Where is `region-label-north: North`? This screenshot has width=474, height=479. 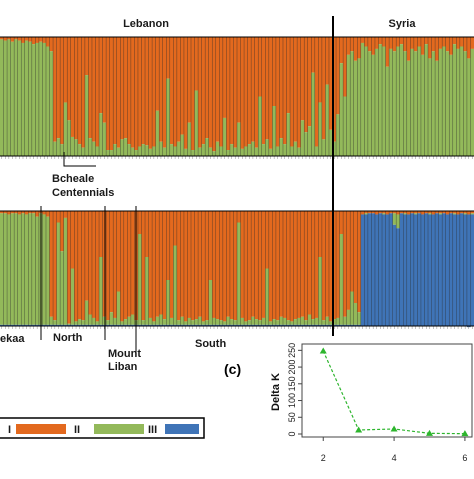
region-label-north: North is located at coordinates (68, 338).